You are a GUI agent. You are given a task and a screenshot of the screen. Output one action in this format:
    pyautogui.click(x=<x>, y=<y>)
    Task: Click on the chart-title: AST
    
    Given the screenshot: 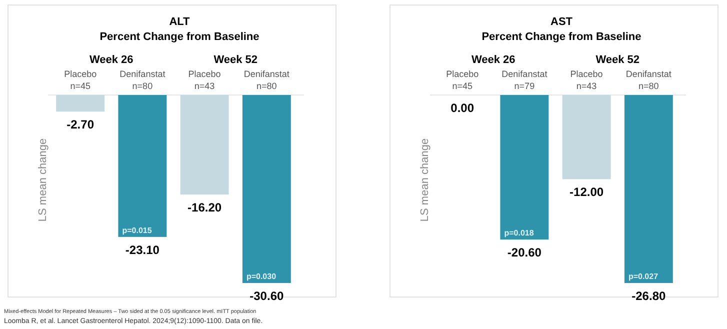 What is the action you would take?
    pyautogui.click(x=561, y=22)
    